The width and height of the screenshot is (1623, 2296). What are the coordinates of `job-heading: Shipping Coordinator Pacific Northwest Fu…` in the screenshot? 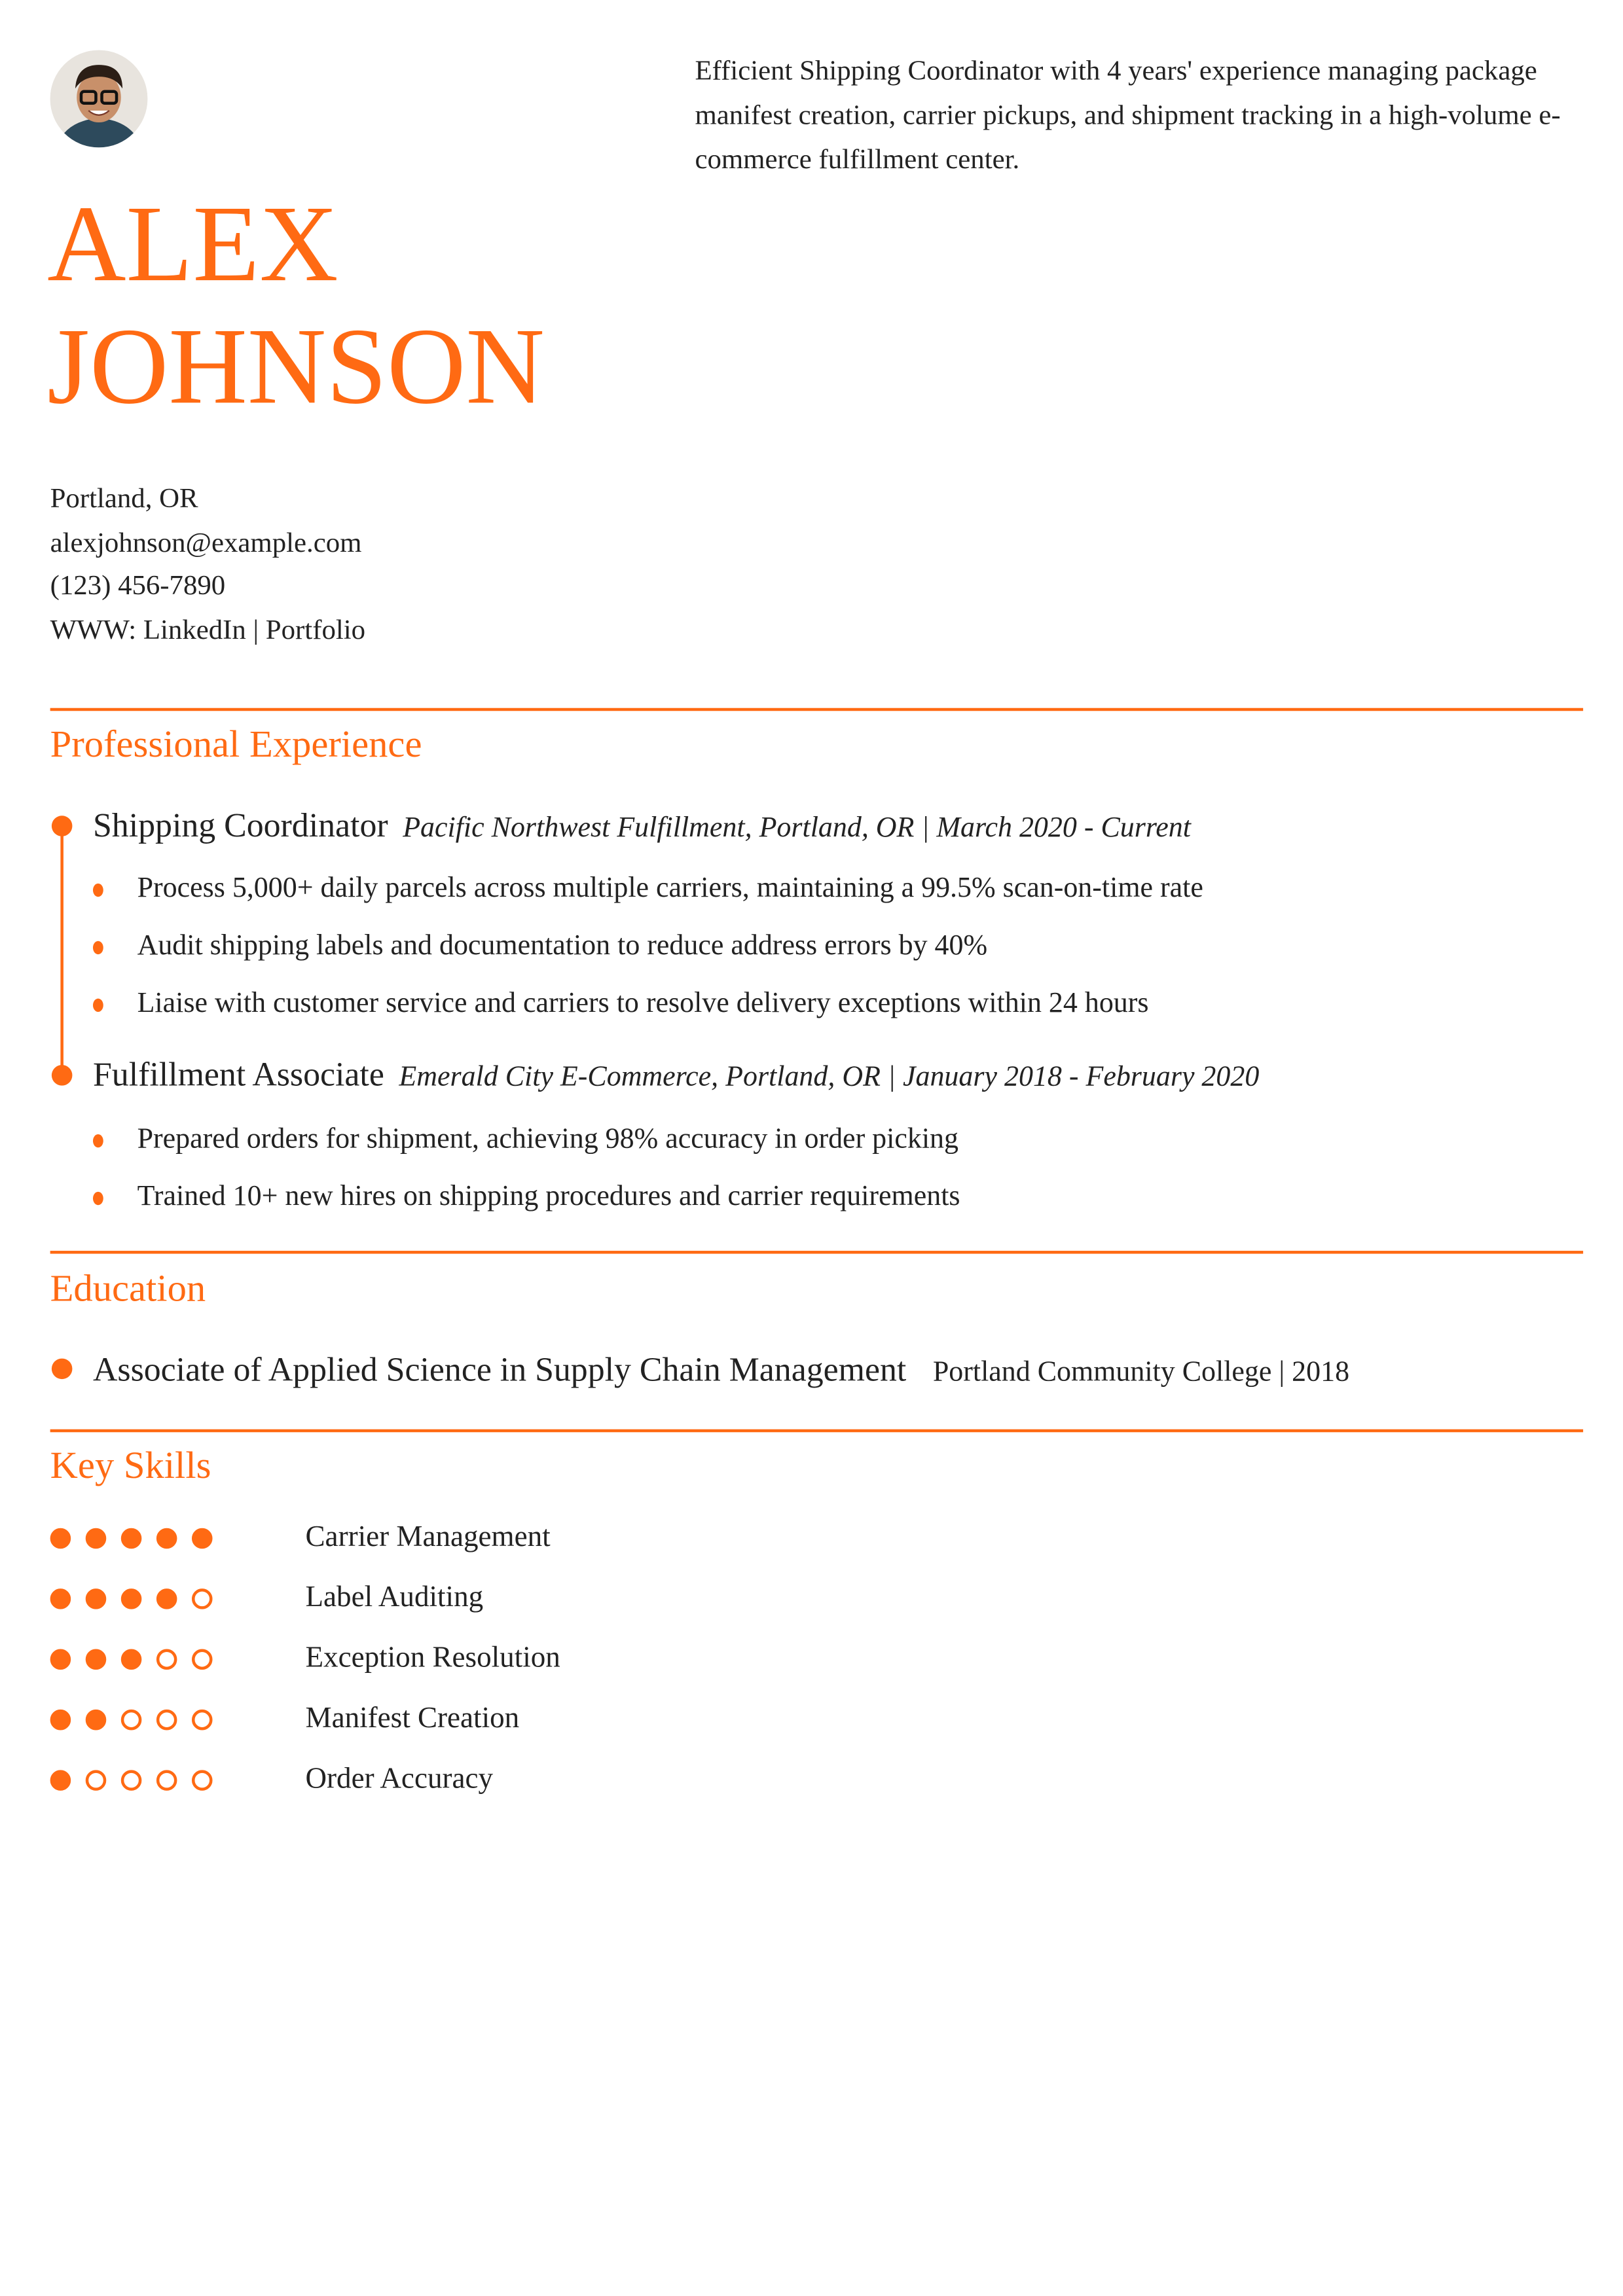 It's located at (642, 827).